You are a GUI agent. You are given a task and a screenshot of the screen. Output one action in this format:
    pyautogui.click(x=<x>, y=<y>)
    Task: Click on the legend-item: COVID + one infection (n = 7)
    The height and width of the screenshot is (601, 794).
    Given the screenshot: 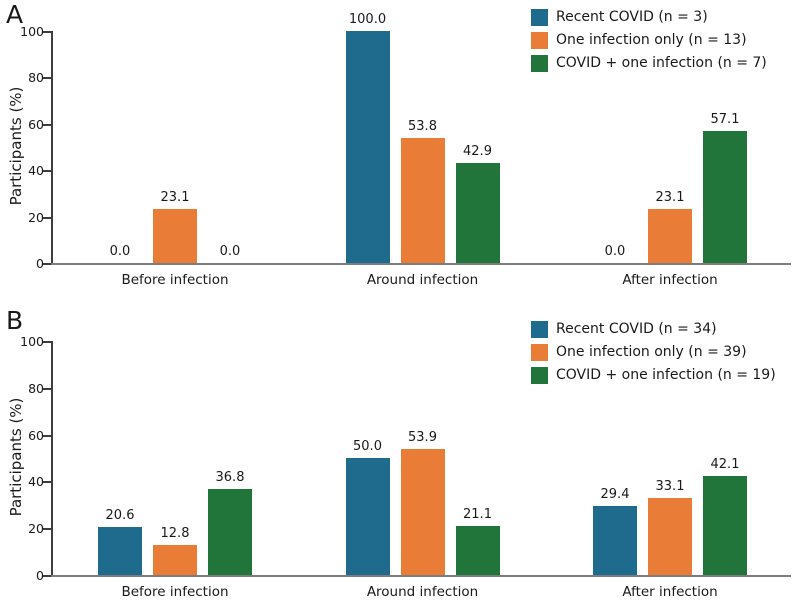 What is the action you would take?
    pyautogui.click(x=649, y=63)
    